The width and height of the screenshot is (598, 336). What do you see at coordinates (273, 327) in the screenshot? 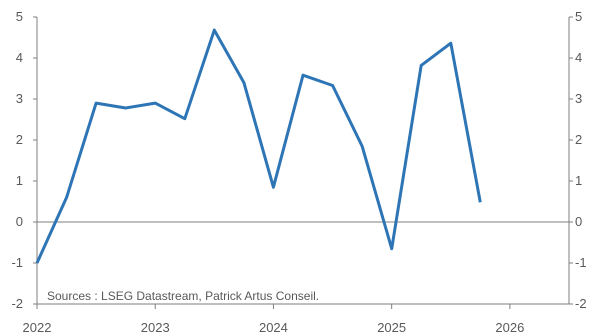
I see `x-tick-label: 2024` at bounding box center [273, 327].